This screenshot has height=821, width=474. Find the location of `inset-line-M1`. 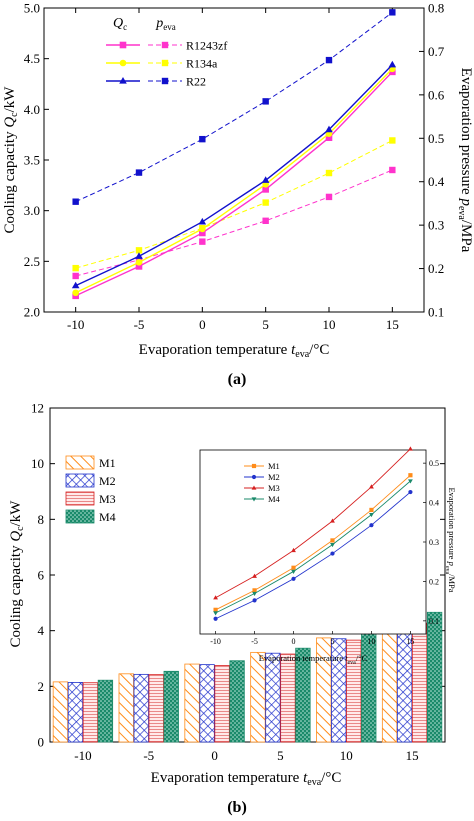

inset-line-M1 is located at coordinates (313, 542).